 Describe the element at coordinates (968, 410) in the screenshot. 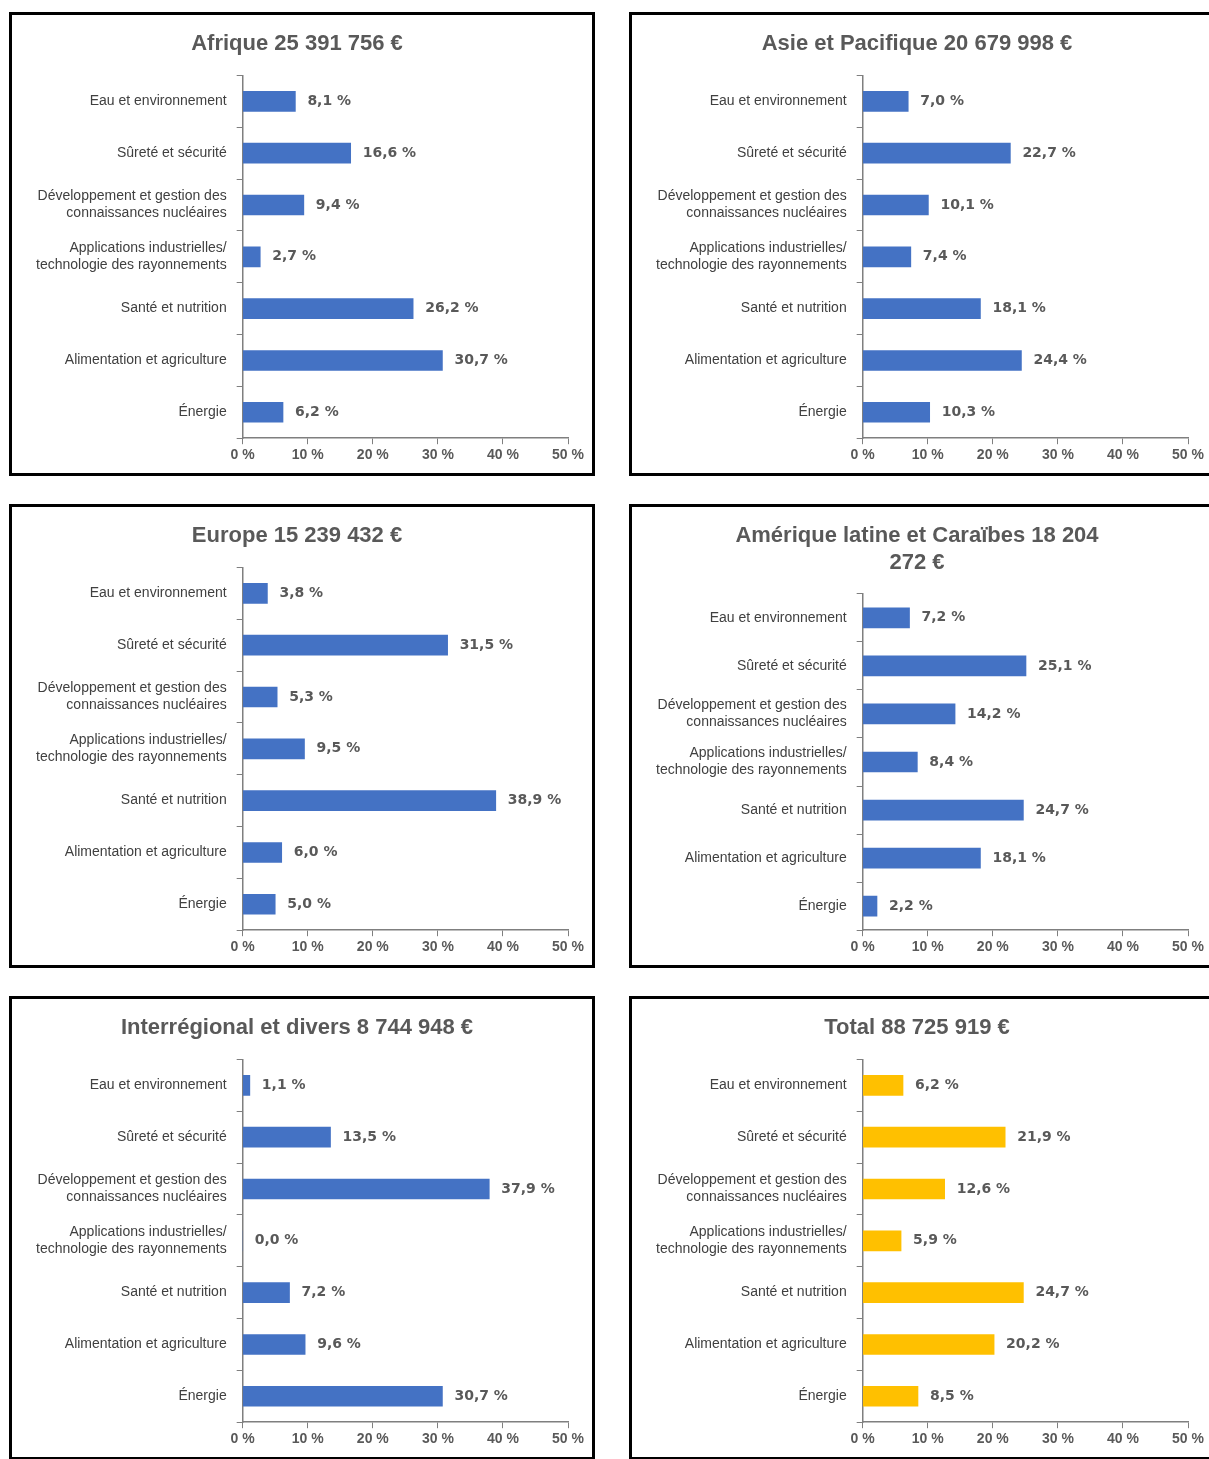

I see `data-label: 10,3 %` at that location.